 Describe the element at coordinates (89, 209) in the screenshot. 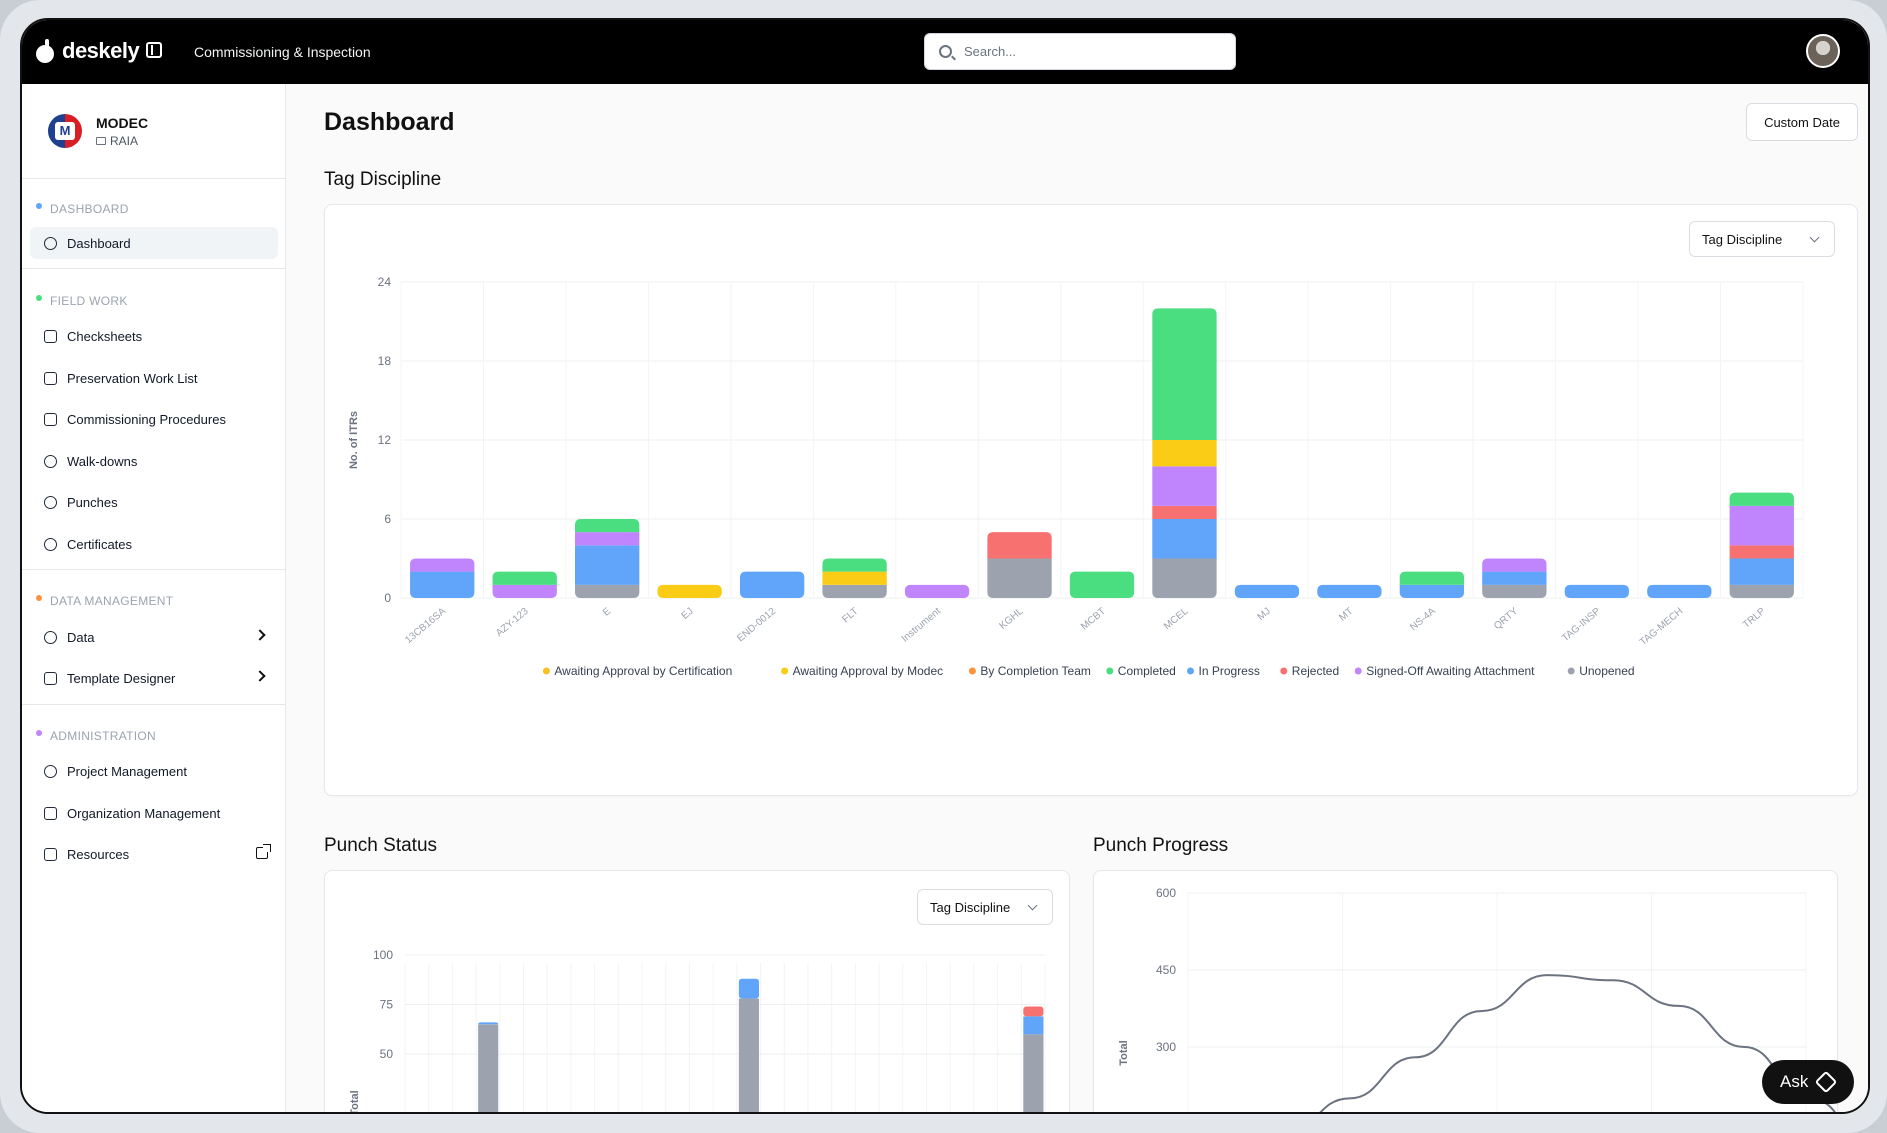

I see `section-label: DASHBOARD` at that location.